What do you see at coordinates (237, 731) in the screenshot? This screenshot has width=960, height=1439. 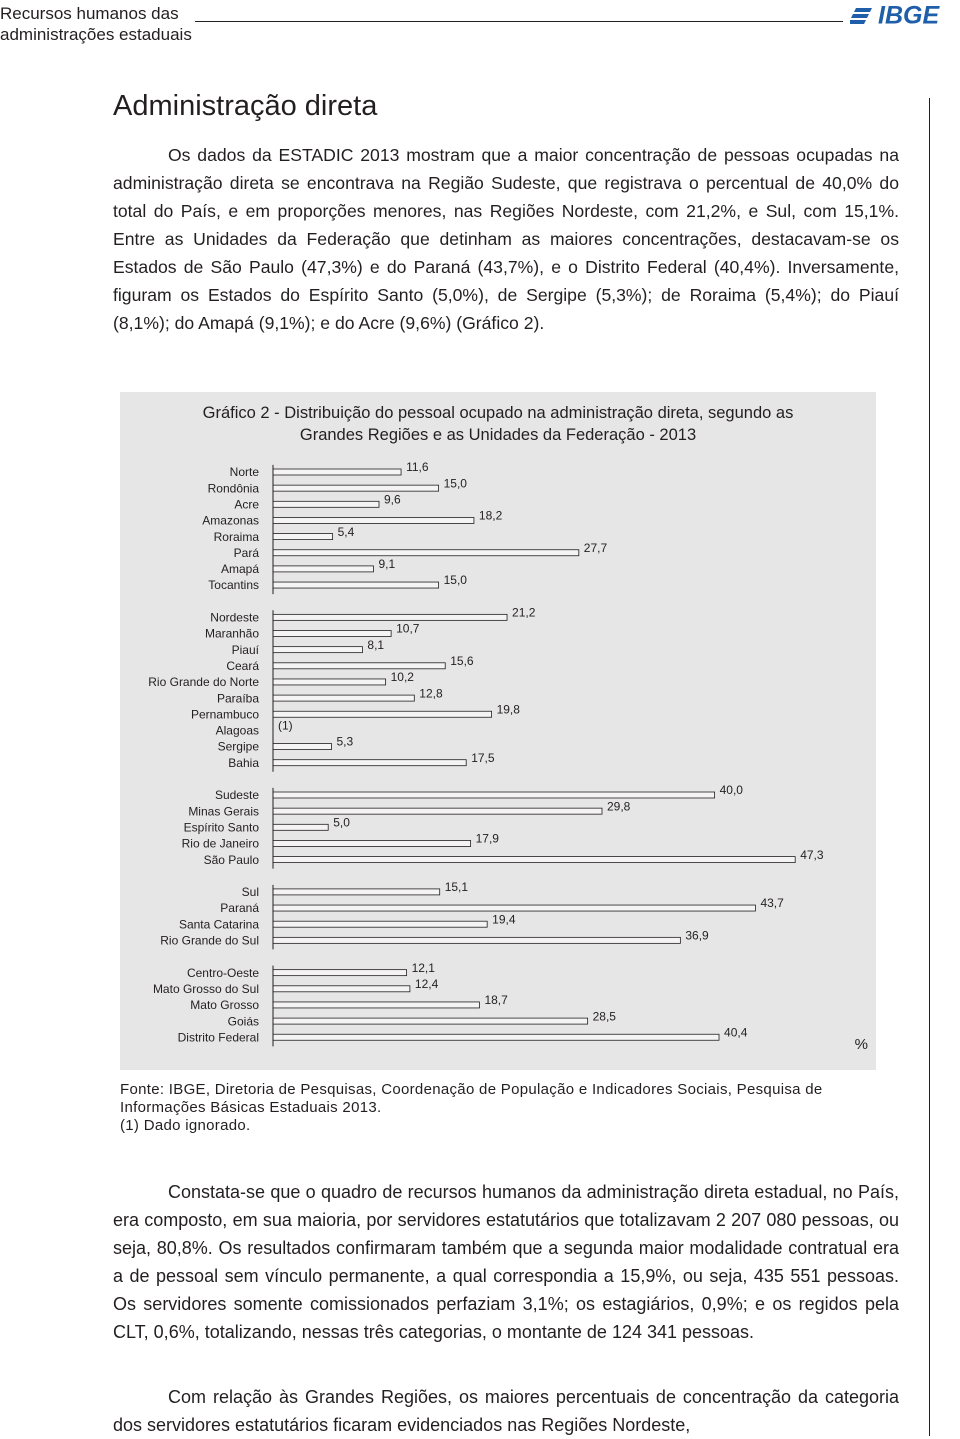 I see `category-label: Alagoas` at bounding box center [237, 731].